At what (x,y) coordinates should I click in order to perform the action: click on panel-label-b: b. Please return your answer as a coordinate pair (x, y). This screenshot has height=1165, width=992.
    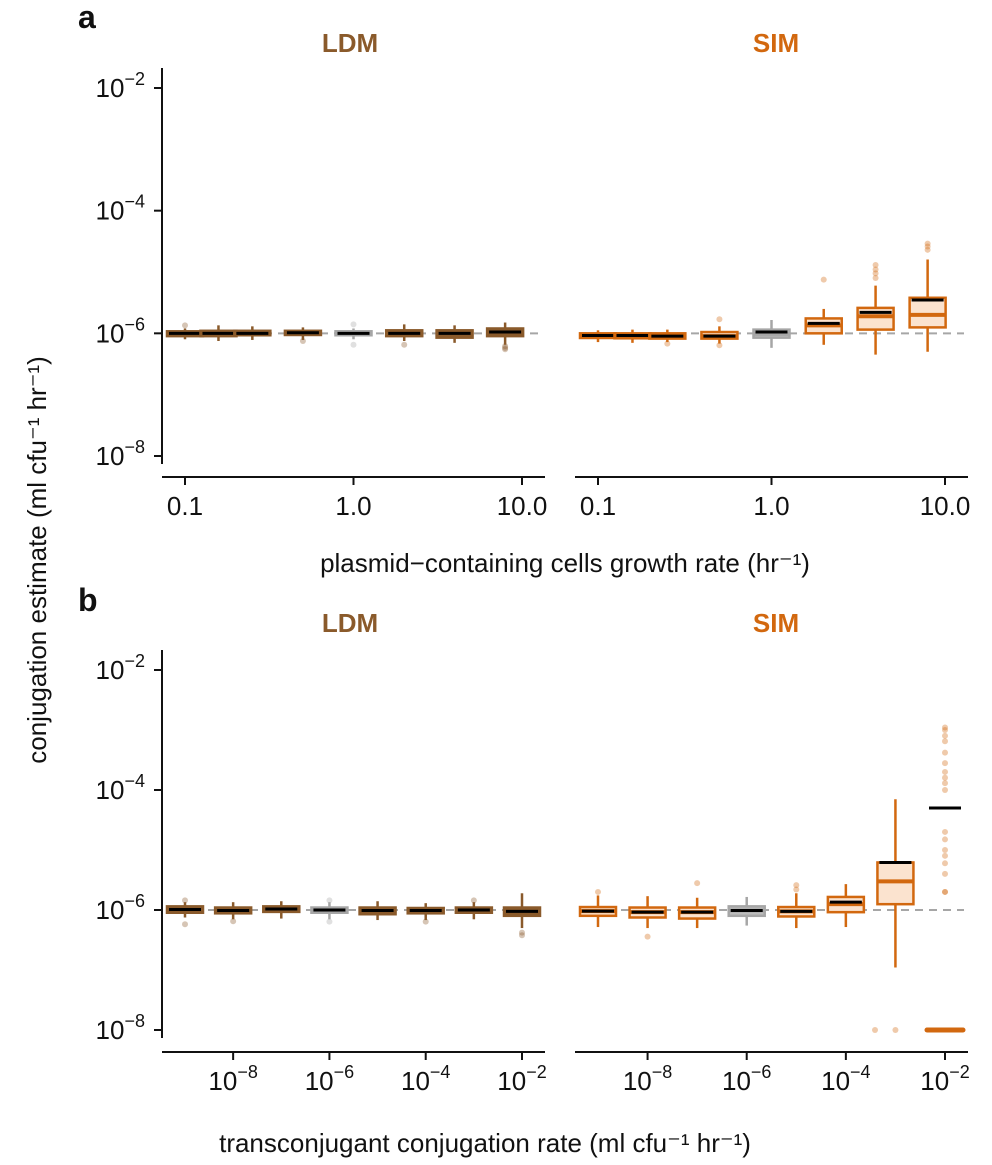
    Looking at the image, I should click on (88, 600).